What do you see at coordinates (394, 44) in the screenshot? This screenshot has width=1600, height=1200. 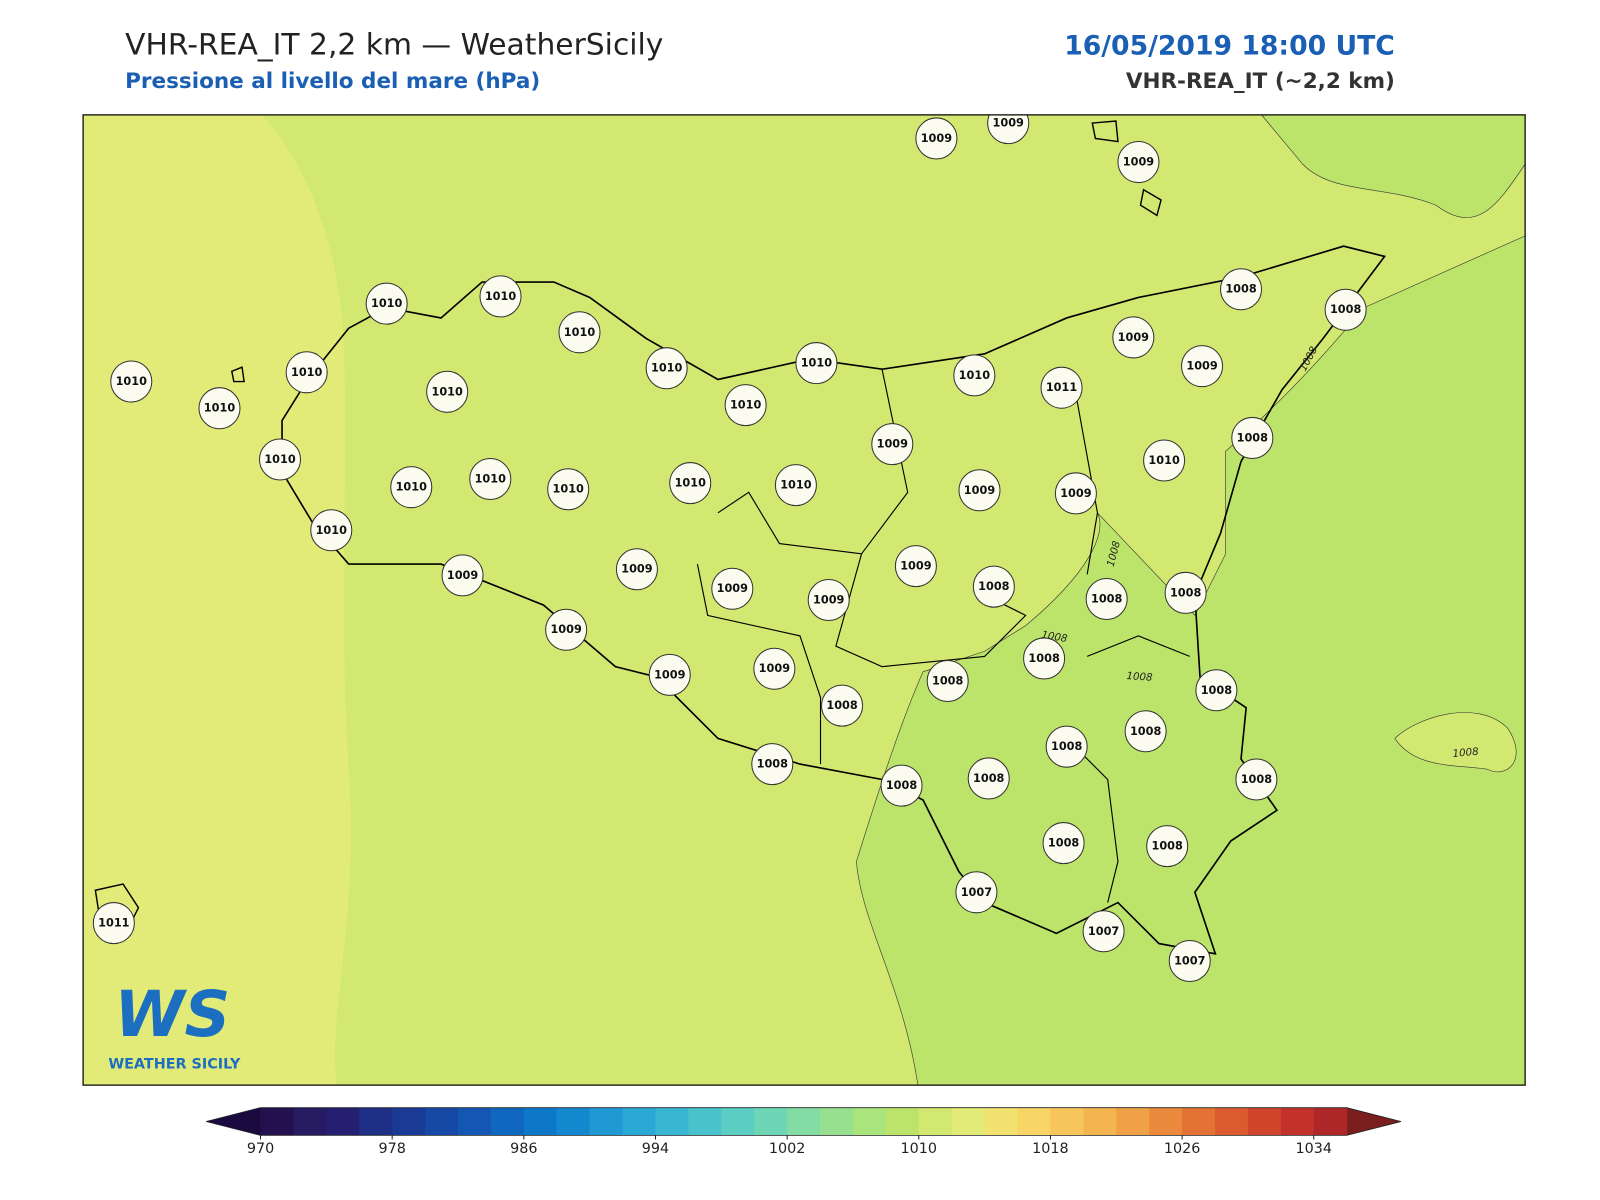 I see `title: VHR-REA_IT 2,2 km — WeatherSicily` at bounding box center [394, 44].